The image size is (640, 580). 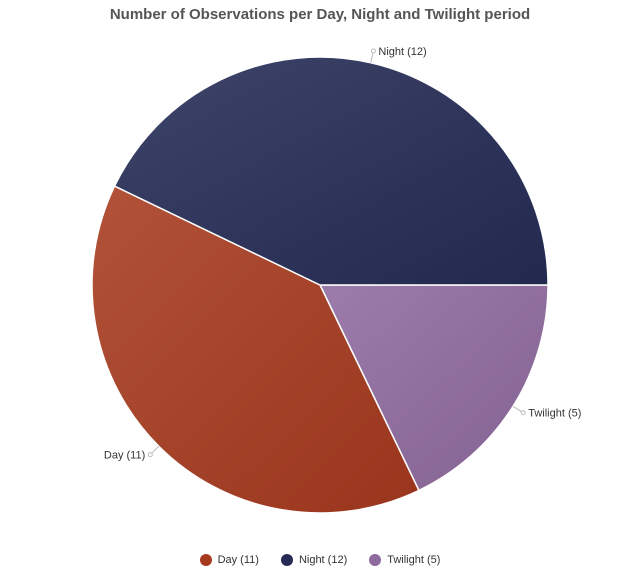 What do you see at coordinates (150, 455) in the screenshot?
I see `label-dot-day` at bounding box center [150, 455].